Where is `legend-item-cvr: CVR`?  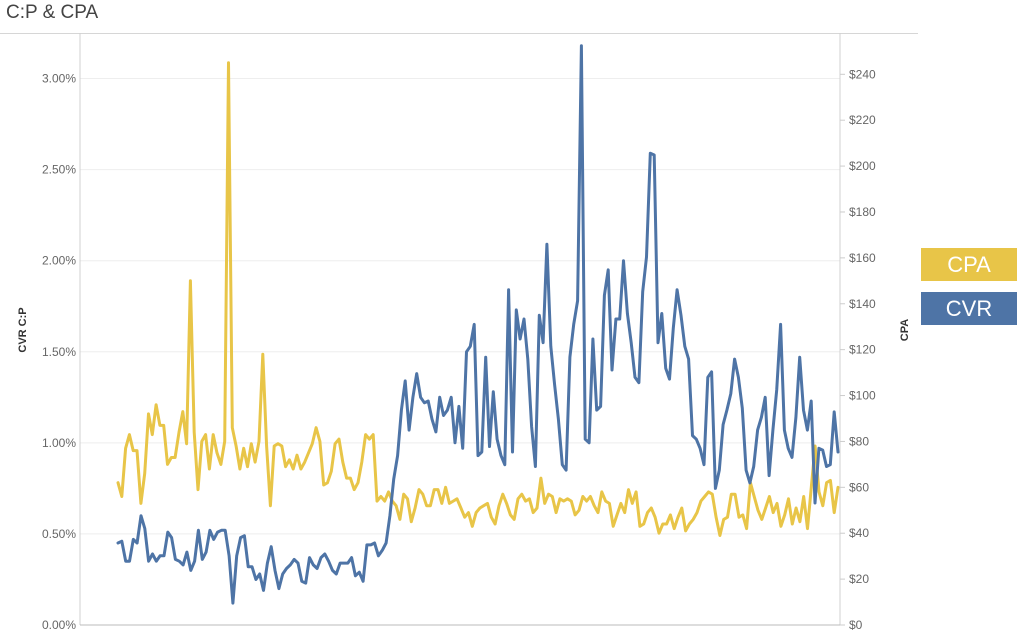 legend-item-cvr: CVR is located at coordinates (969, 308).